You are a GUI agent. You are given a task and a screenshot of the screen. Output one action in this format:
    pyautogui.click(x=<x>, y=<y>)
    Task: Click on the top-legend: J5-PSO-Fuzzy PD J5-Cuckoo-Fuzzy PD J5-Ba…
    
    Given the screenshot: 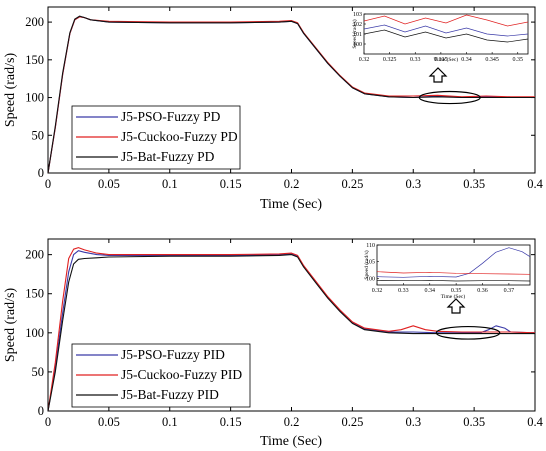 What is the action you would take?
    pyautogui.click(x=156, y=137)
    